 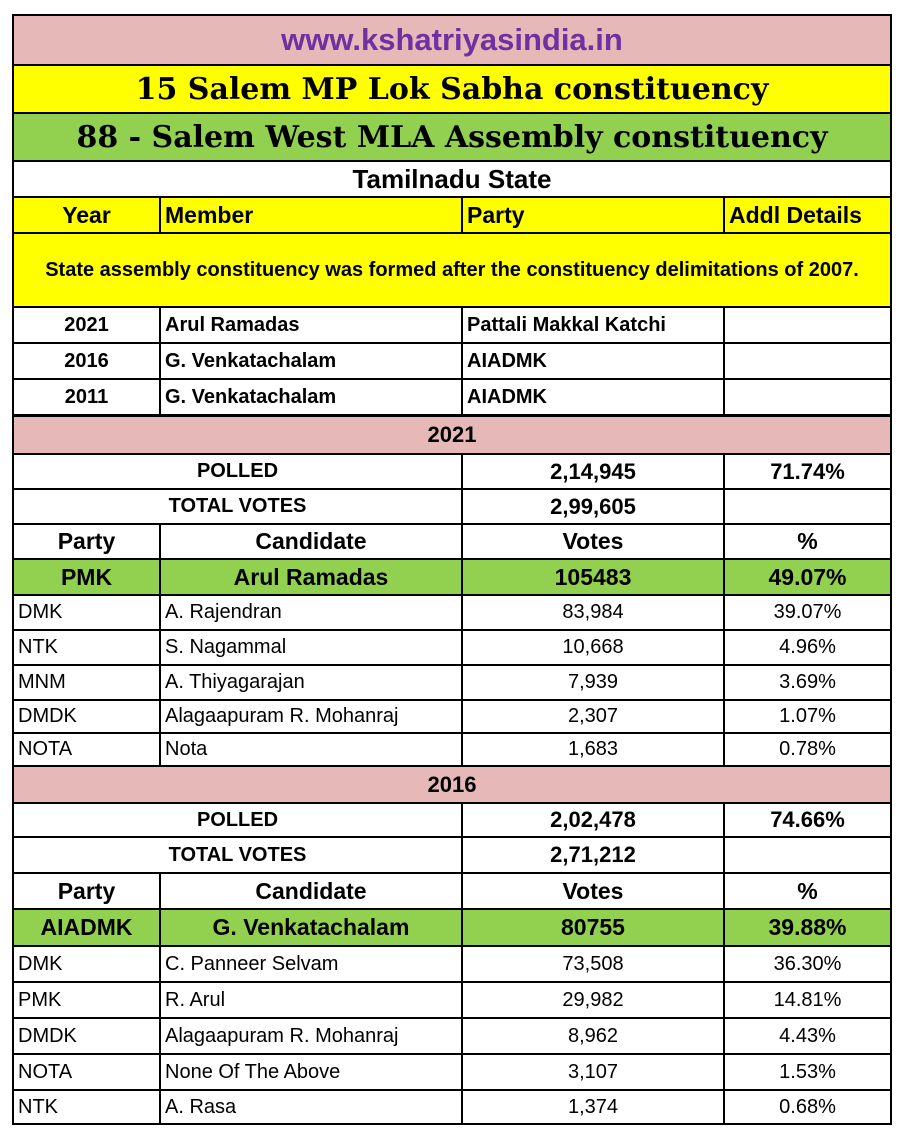 I want to click on result-row: DMDK Alagaapuram R. Mohanraj 2,307 1.07%, so click(x=452, y=717).